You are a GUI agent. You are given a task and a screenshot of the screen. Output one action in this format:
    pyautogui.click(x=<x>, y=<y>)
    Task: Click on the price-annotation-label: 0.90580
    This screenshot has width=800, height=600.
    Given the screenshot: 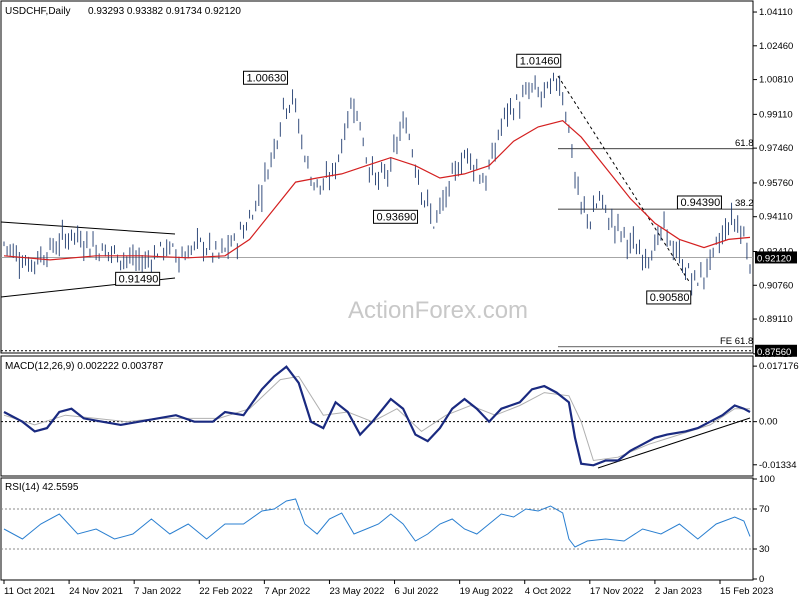 What is the action you would take?
    pyautogui.click(x=670, y=298)
    